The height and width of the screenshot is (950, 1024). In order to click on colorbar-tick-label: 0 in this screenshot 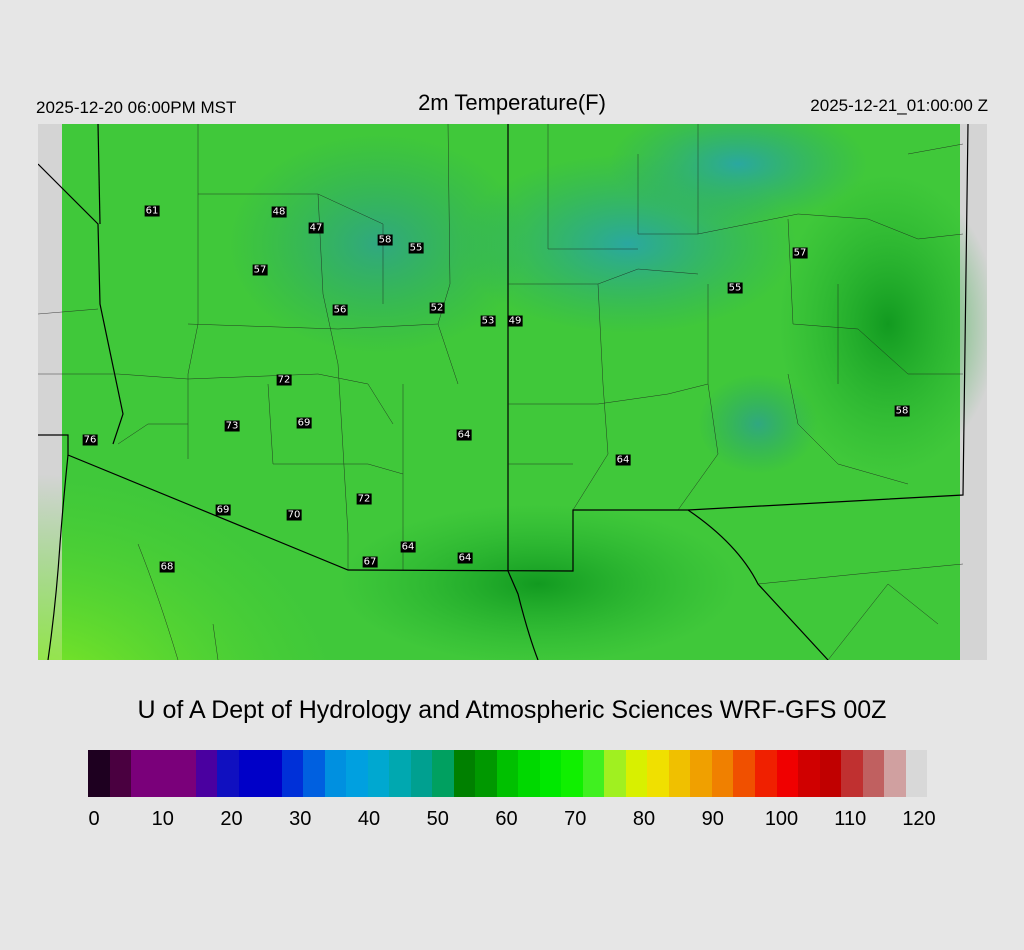, I will do `click(94, 819)`.